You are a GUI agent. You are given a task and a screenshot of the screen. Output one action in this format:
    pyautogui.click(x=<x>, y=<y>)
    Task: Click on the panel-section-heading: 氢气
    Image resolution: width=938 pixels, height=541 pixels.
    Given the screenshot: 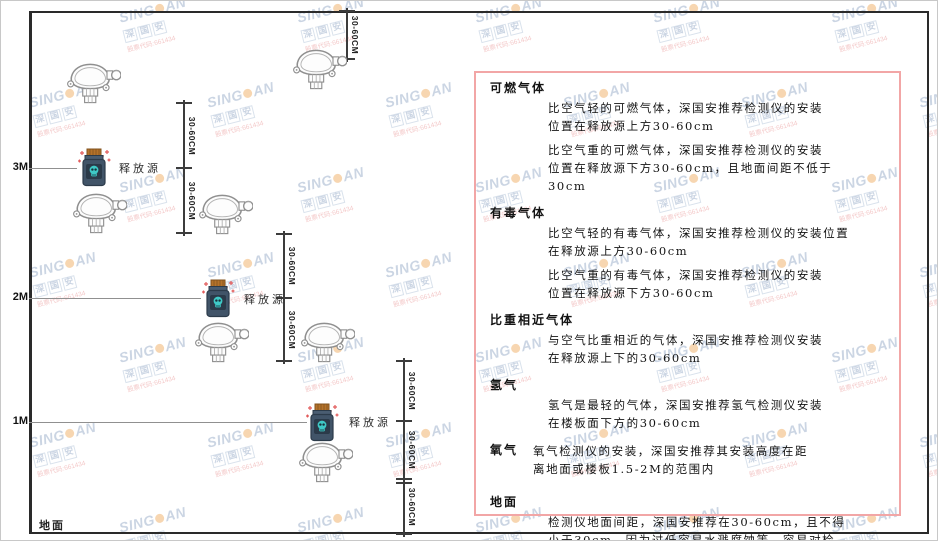 What is the action you would take?
    pyautogui.click(x=504, y=385)
    